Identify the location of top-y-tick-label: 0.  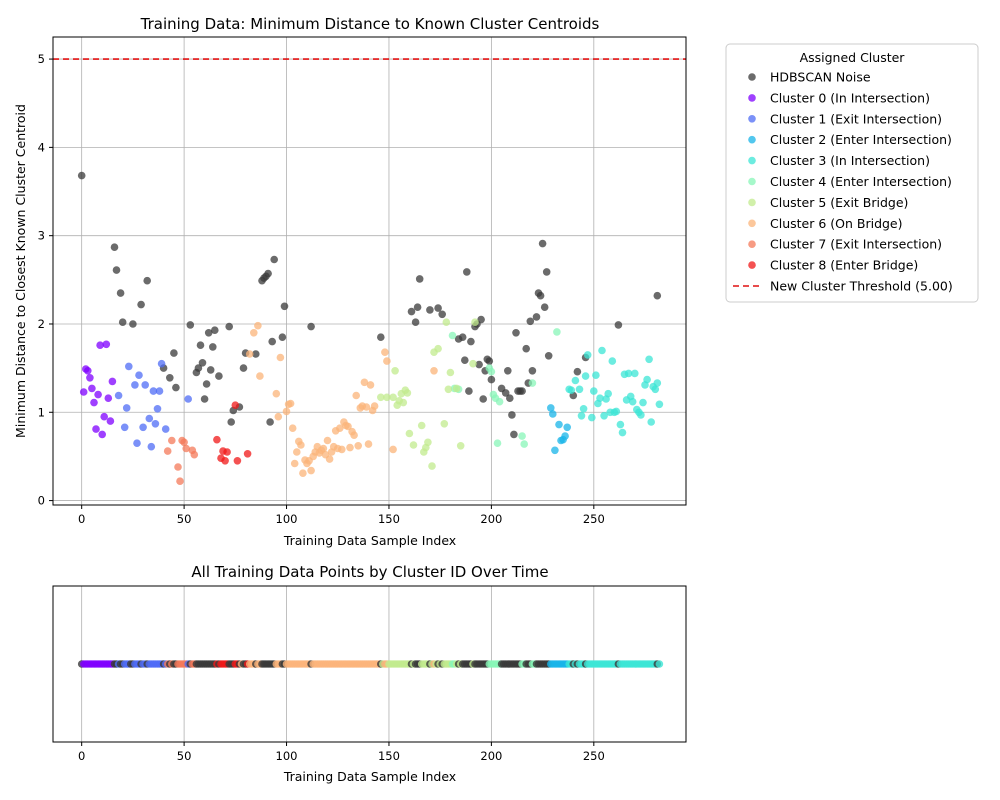
(41, 501).